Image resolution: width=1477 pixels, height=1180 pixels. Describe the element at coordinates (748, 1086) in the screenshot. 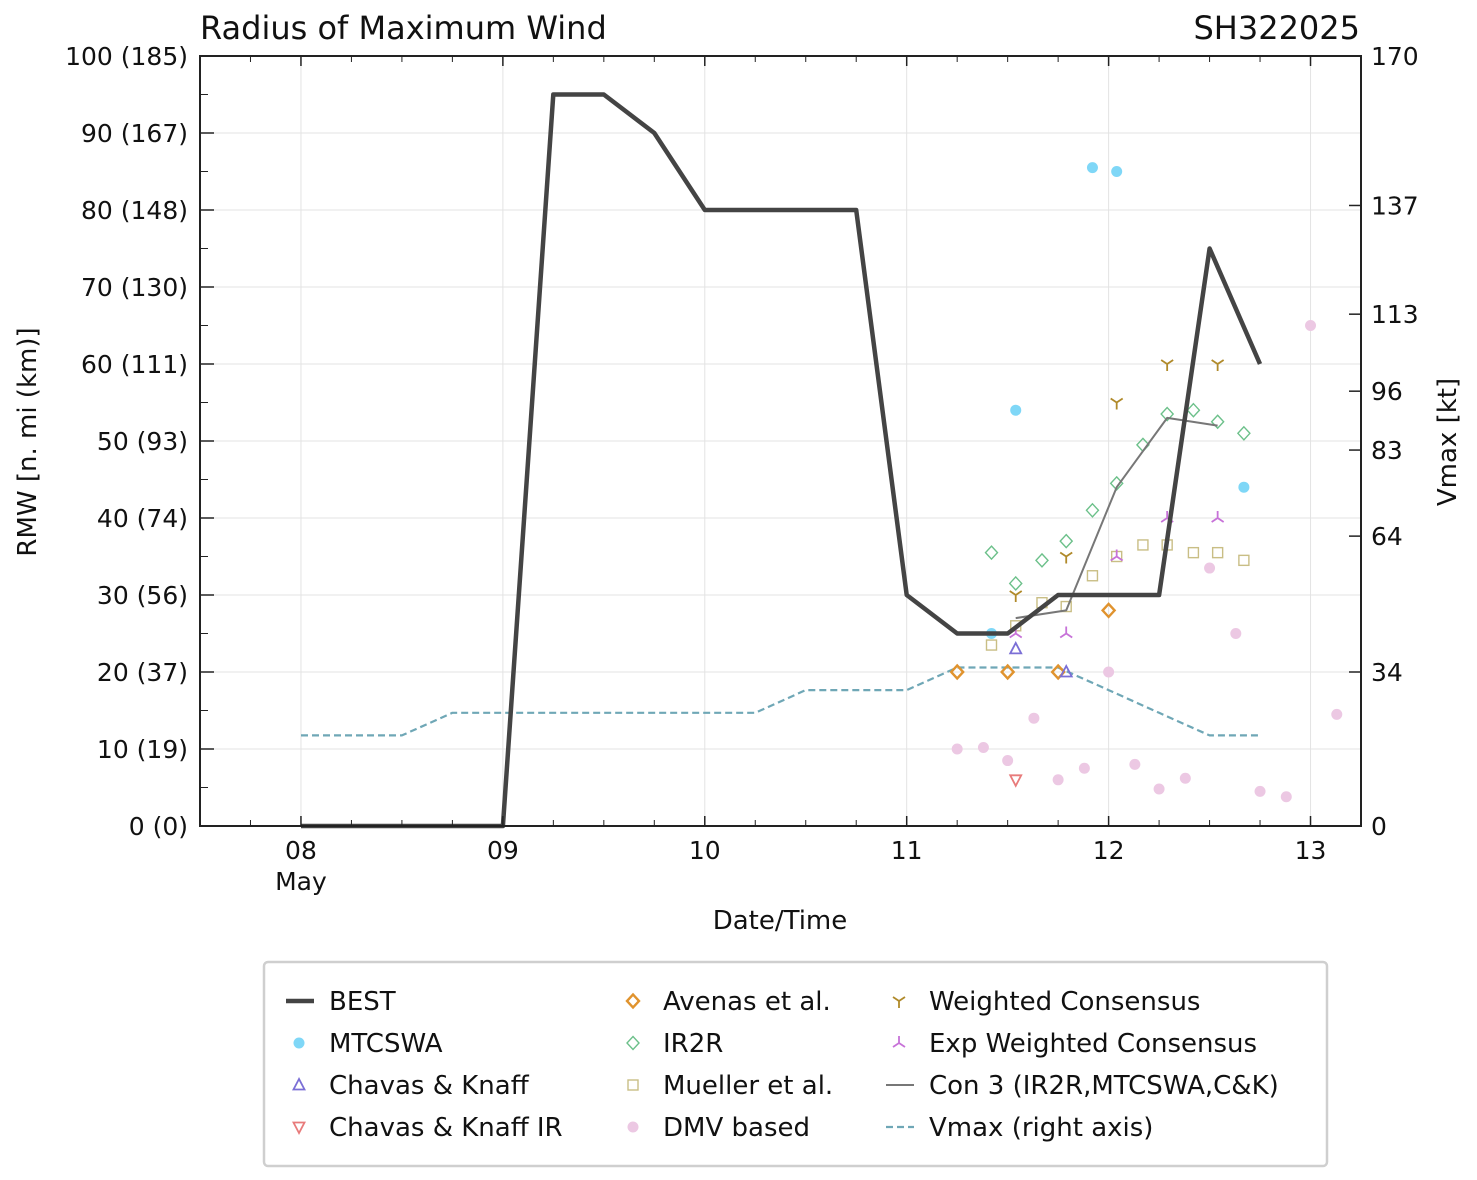

I see `legend-label: Mueller et al.` at that location.